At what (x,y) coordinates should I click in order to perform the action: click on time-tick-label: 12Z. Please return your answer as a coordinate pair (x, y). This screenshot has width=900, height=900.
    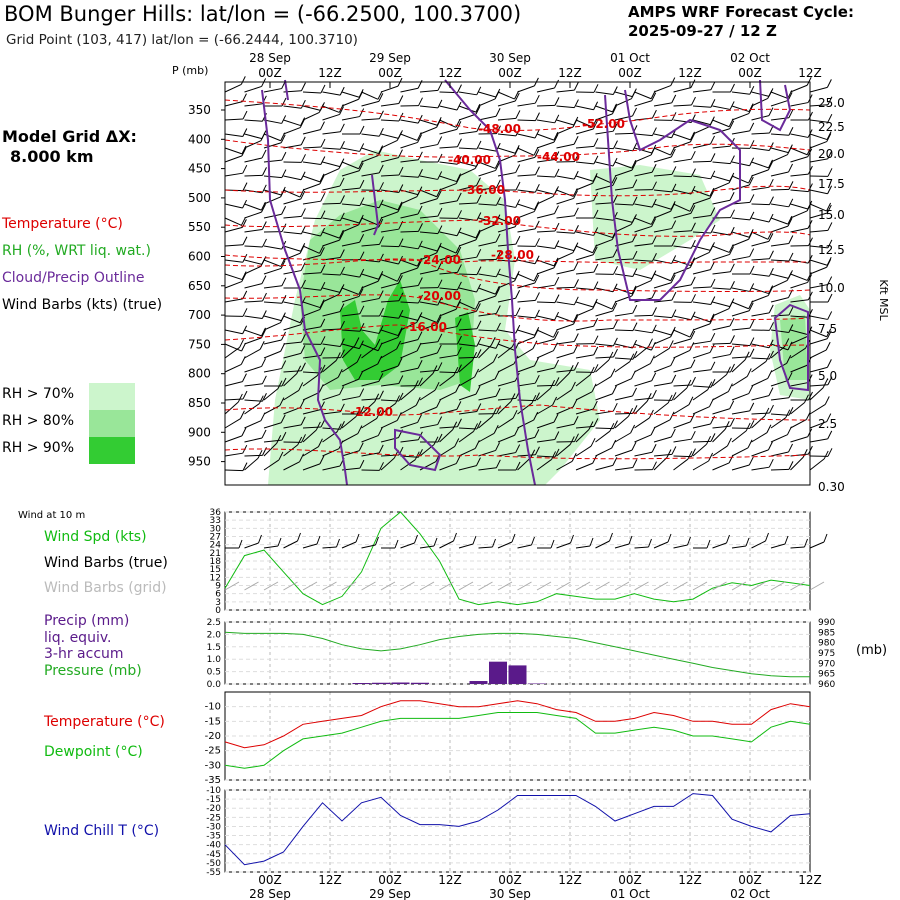
    Looking at the image, I should click on (570, 73).